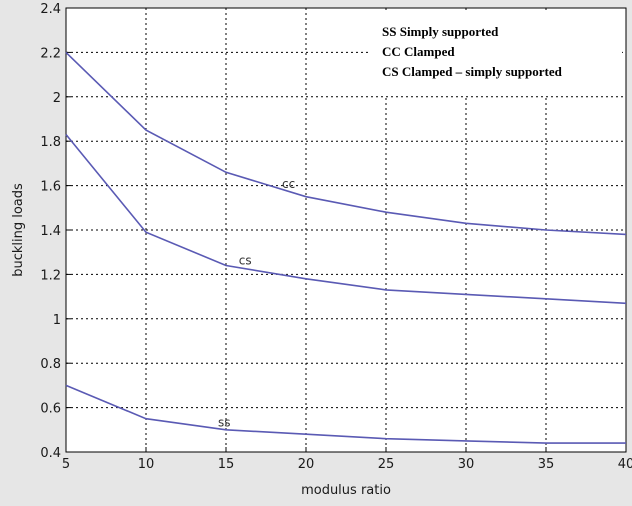 The height and width of the screenshot is (506, 632). I want to click on y-tick-label: 0.6, so click(50, 409).